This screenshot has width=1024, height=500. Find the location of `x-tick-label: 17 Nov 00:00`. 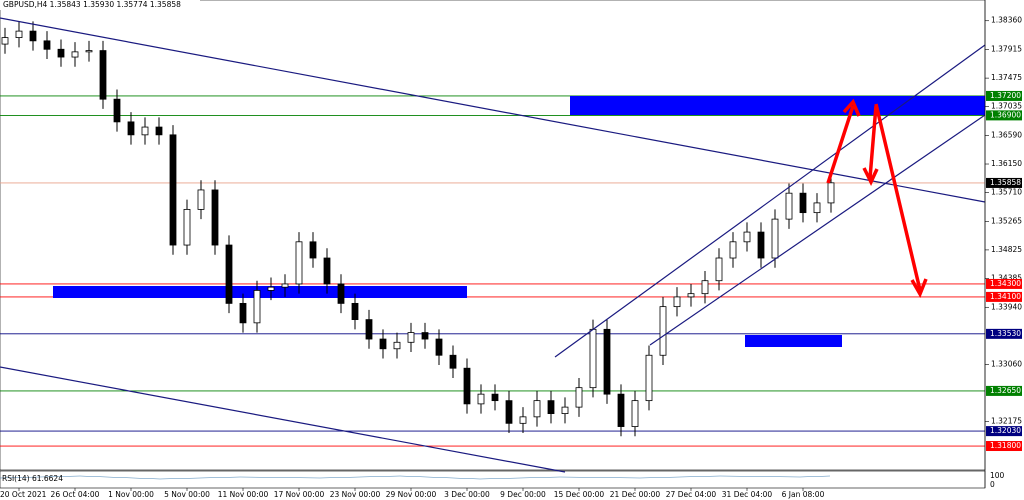

x-tick-label: 17 Nov 00:00 is located at coordinates (299, 494).